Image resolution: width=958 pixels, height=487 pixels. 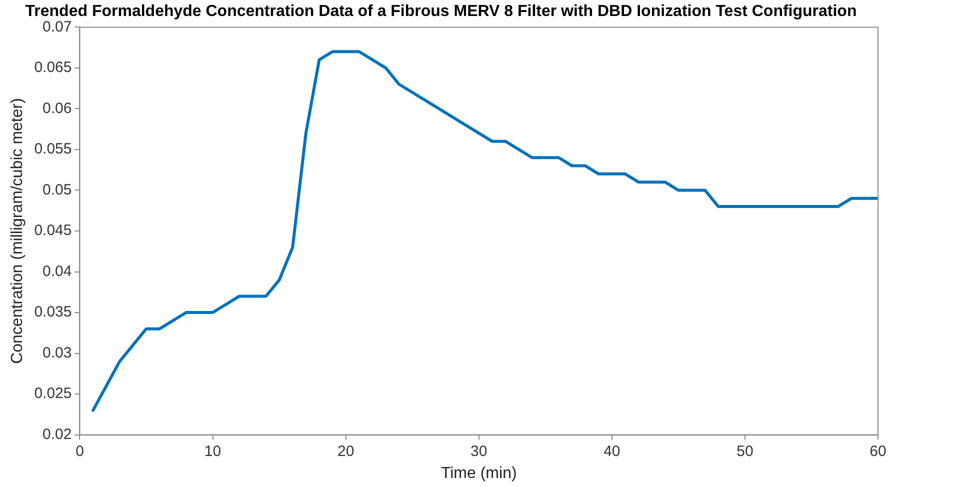 I want to click on y-tick-label: 0.07, so click(x=57, y=27).